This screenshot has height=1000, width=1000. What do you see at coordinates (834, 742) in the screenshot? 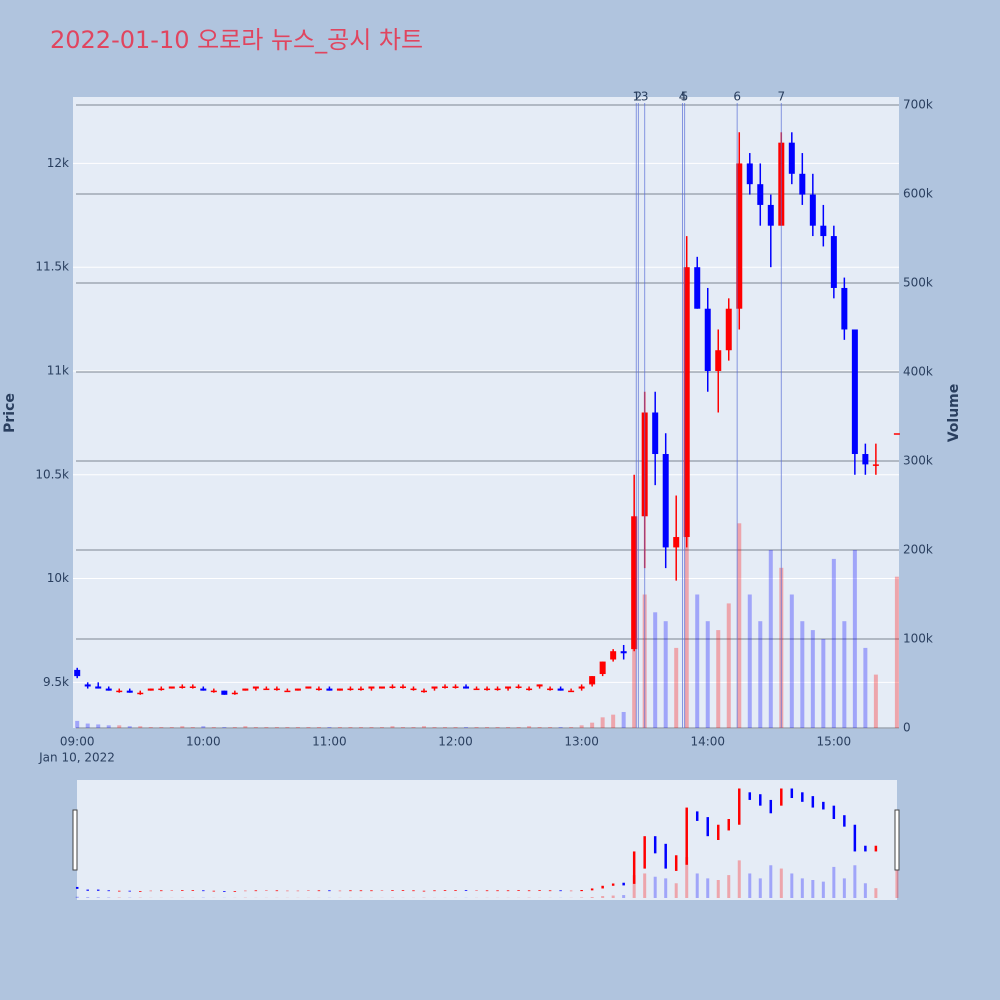
I see `x-tick-label: 15:00` at bounding box center [834, 742].